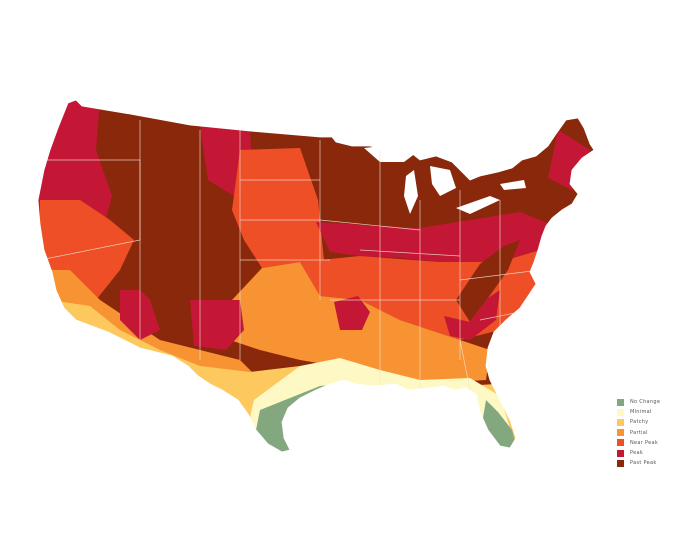 This screenshot has width=700, height=560. I want to click on legend-label: No Change, so click(645, 402).